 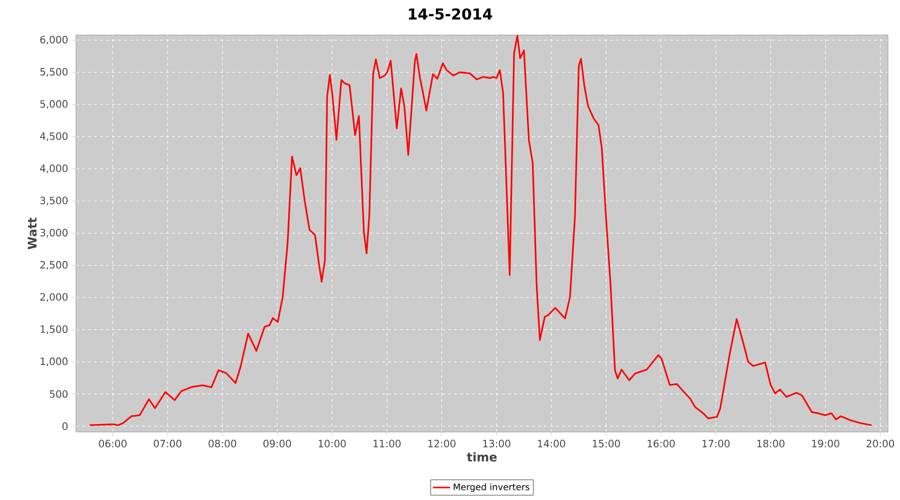 I want to click on legend-label: Merged inverters, so click(x=492, y=487).